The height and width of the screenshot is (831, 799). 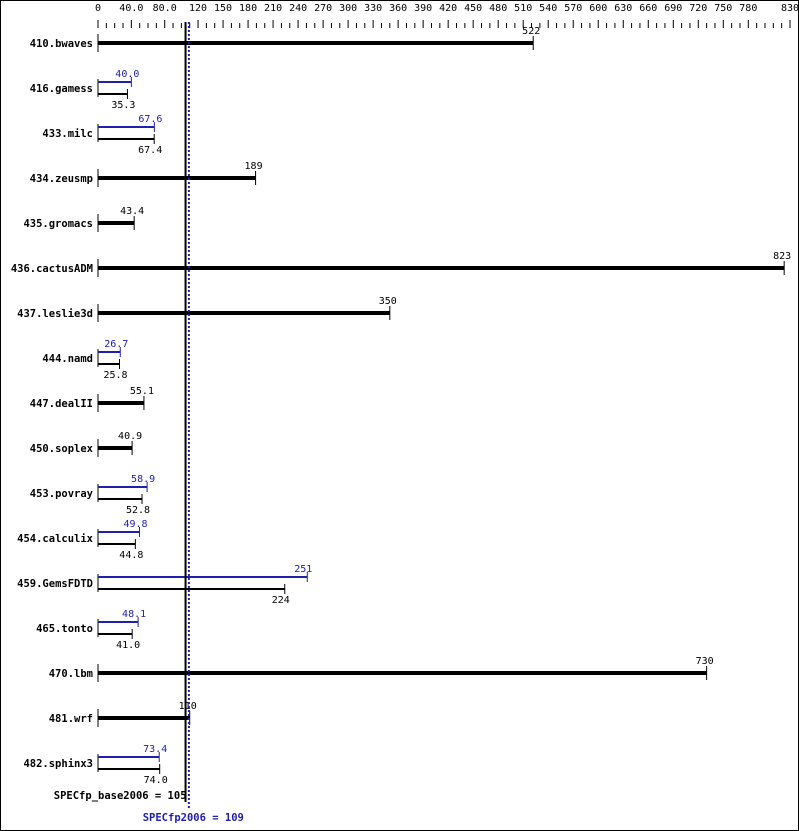 What do you see at coordinates (573, 8) in the screenshot?
I see `x-tick-label: 570` at bounding box center [573, 8].